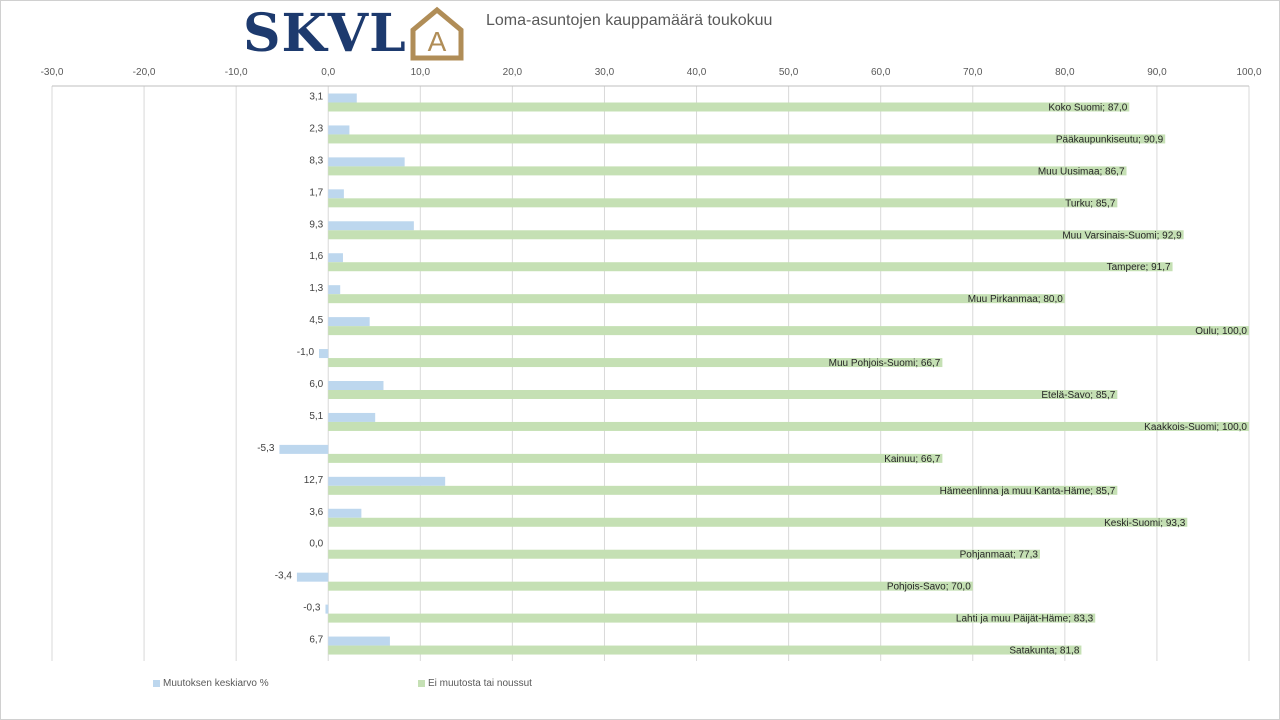 The image size is (1280, 720). What do you see at coordinates (325, 33) in the screenshot?
I see `logo-wordmark: SKVL` at bounding box center [325, 33].